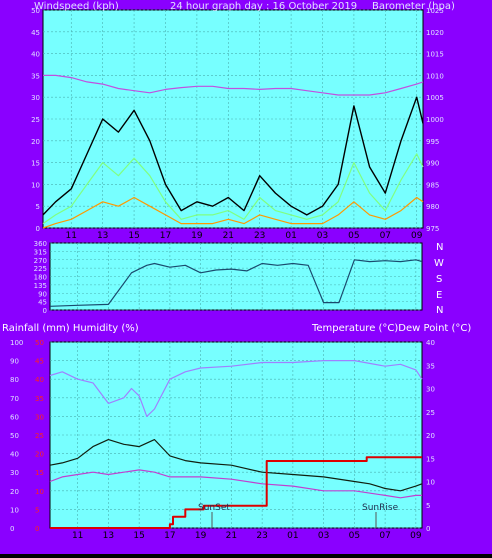 The image size is (492, 558). Describe the element at coordinates (165, 236) in the screenshot. I see `x-tick-0-3: 17` at that location.